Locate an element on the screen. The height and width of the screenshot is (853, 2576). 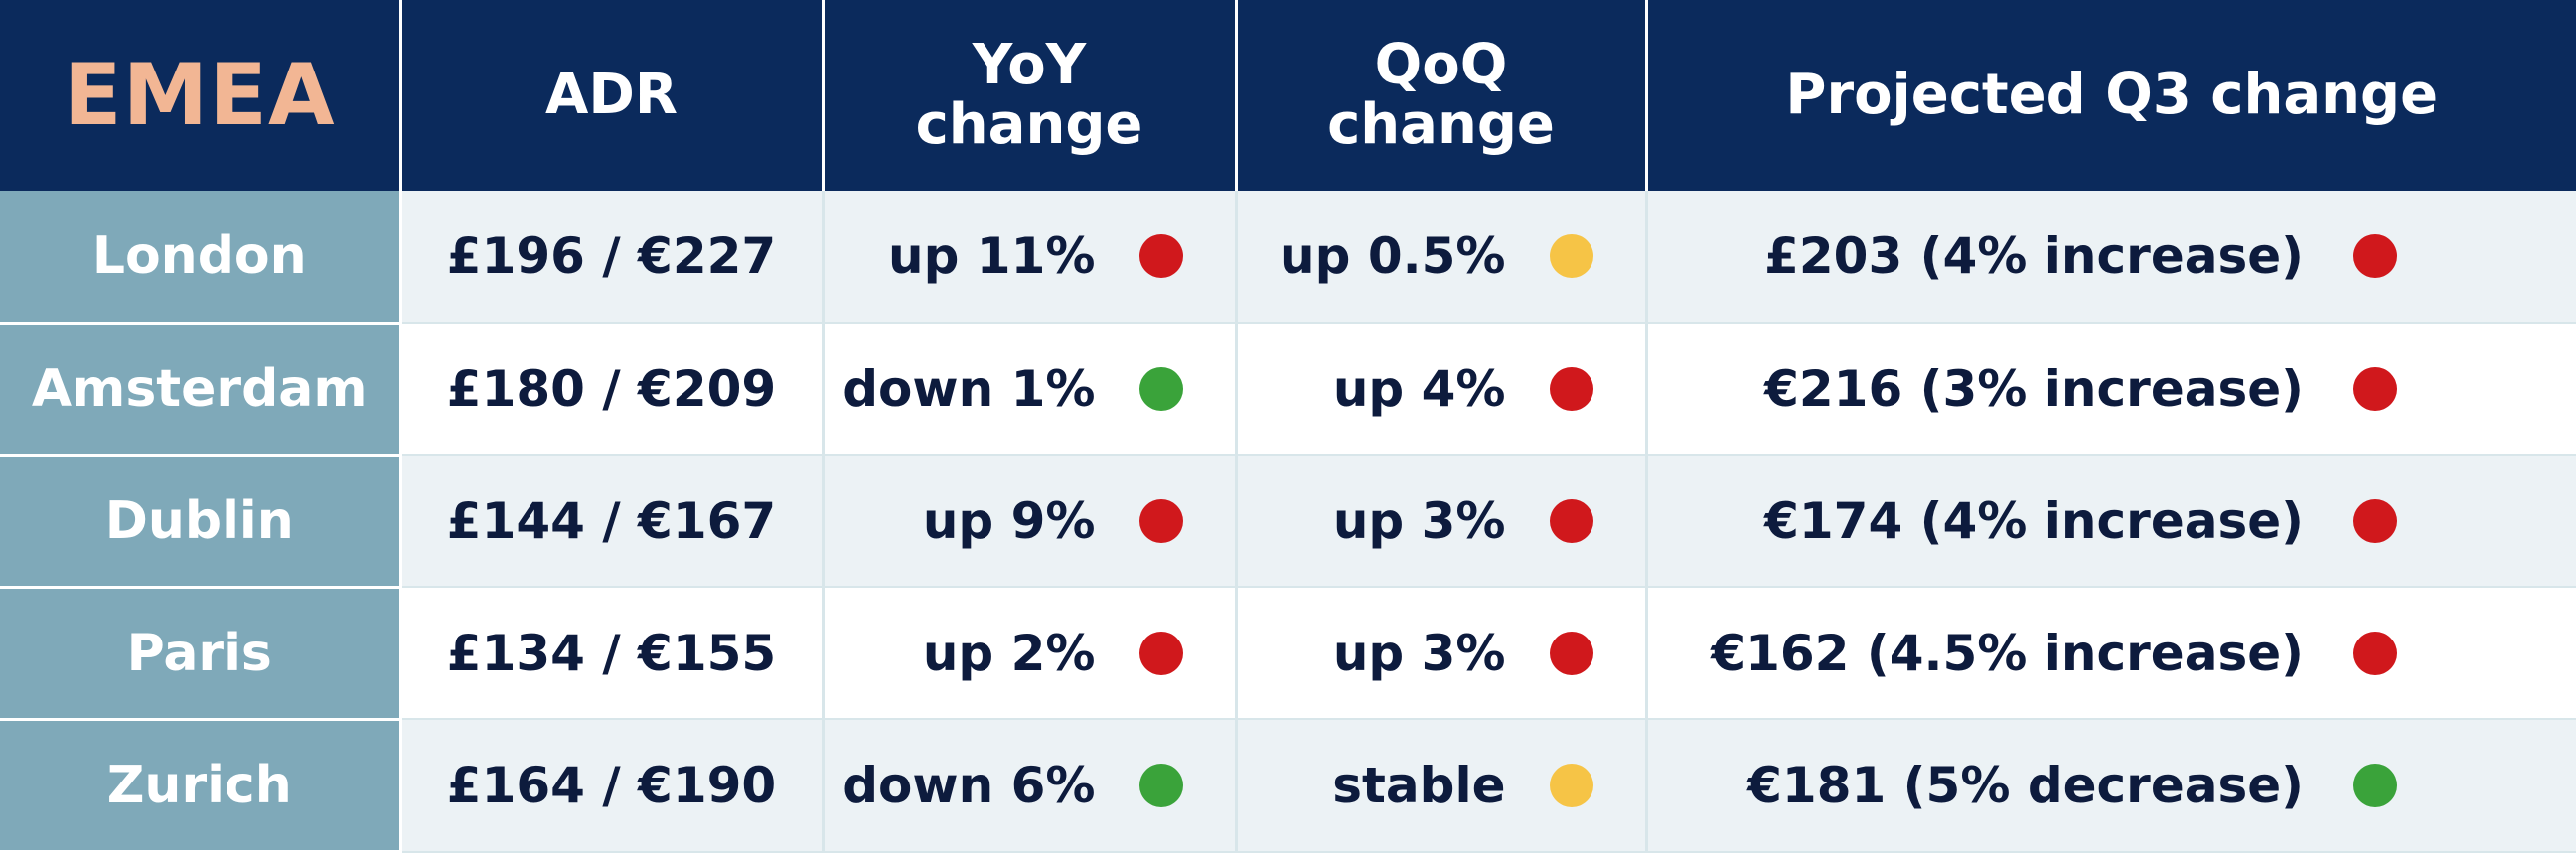
yoy-header: YoY change is located at coordinates (1030, 96).